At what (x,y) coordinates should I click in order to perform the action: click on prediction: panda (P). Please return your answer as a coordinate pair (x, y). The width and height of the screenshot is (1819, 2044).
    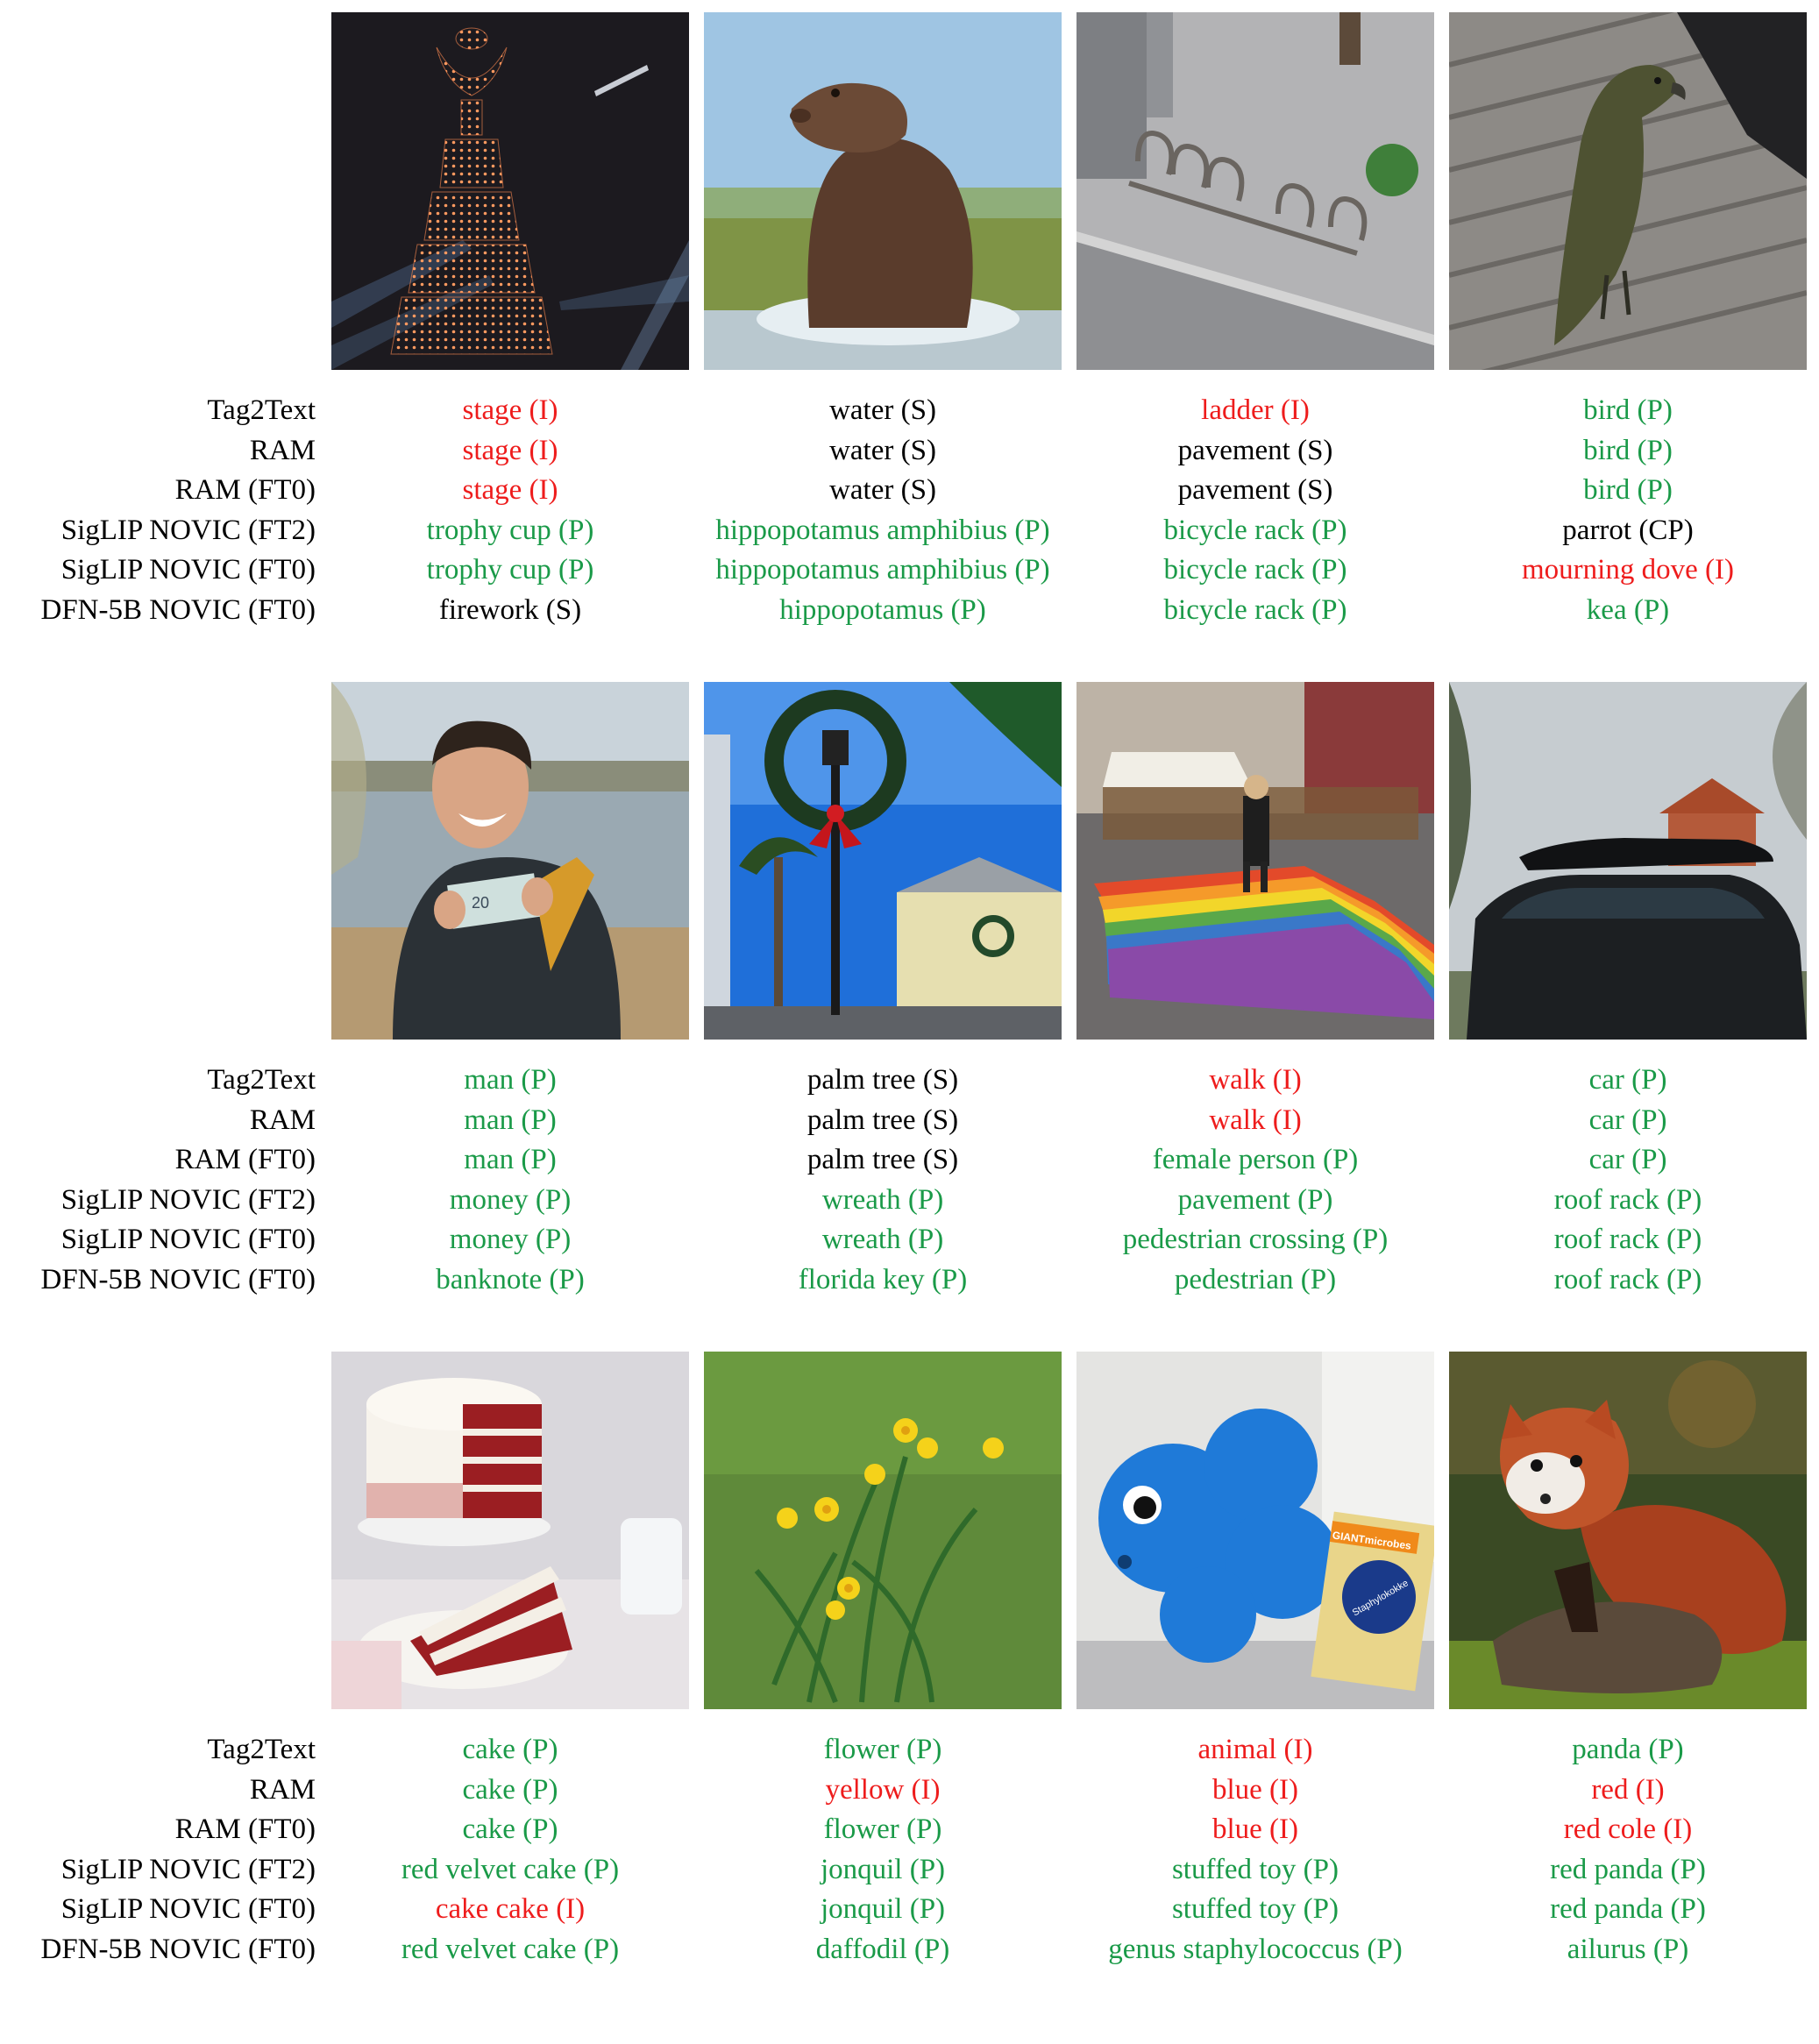
    Looking at the image, I should click on (1628, 1749).